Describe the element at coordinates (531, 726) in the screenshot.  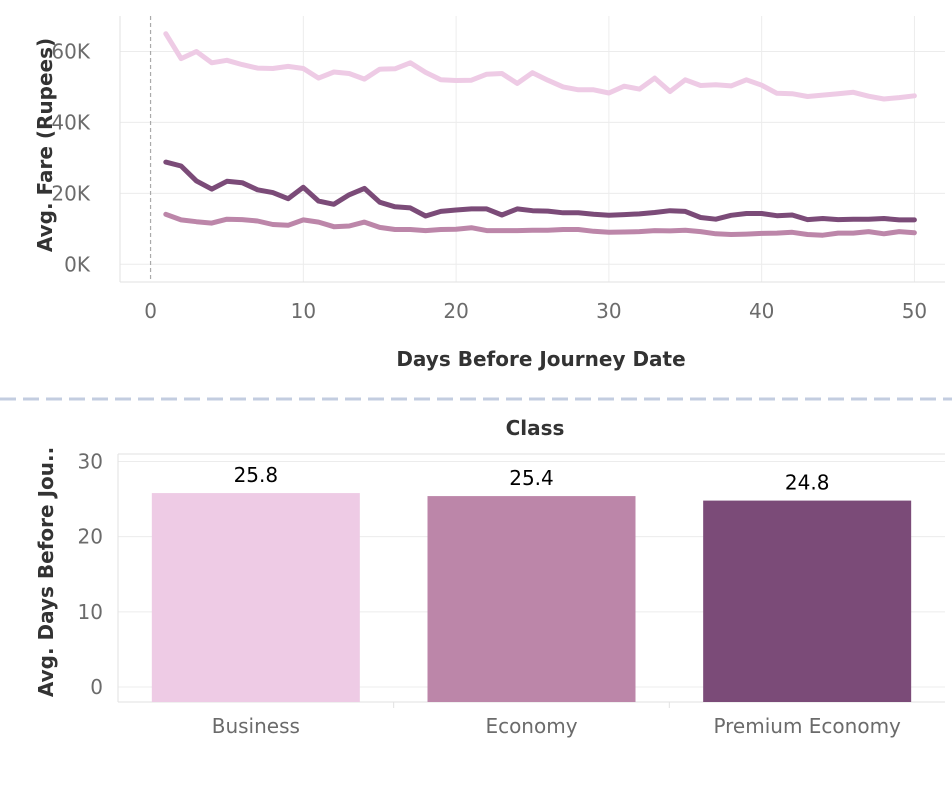
I see `bar-category-label: Economy` at that location.